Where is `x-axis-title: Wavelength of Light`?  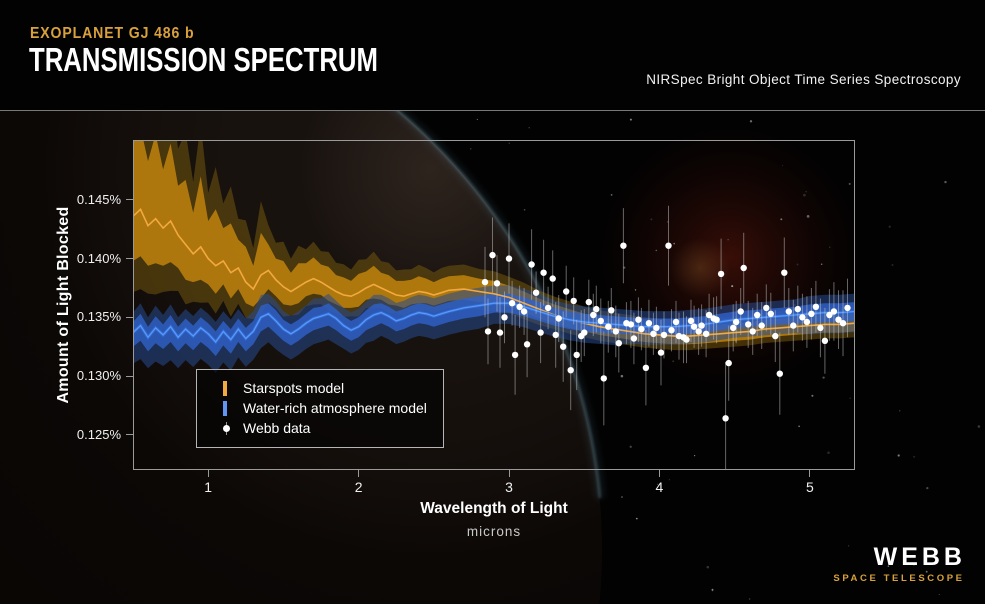 x-axis-title: Wavelength of Light is located at coordinates (494, 508).